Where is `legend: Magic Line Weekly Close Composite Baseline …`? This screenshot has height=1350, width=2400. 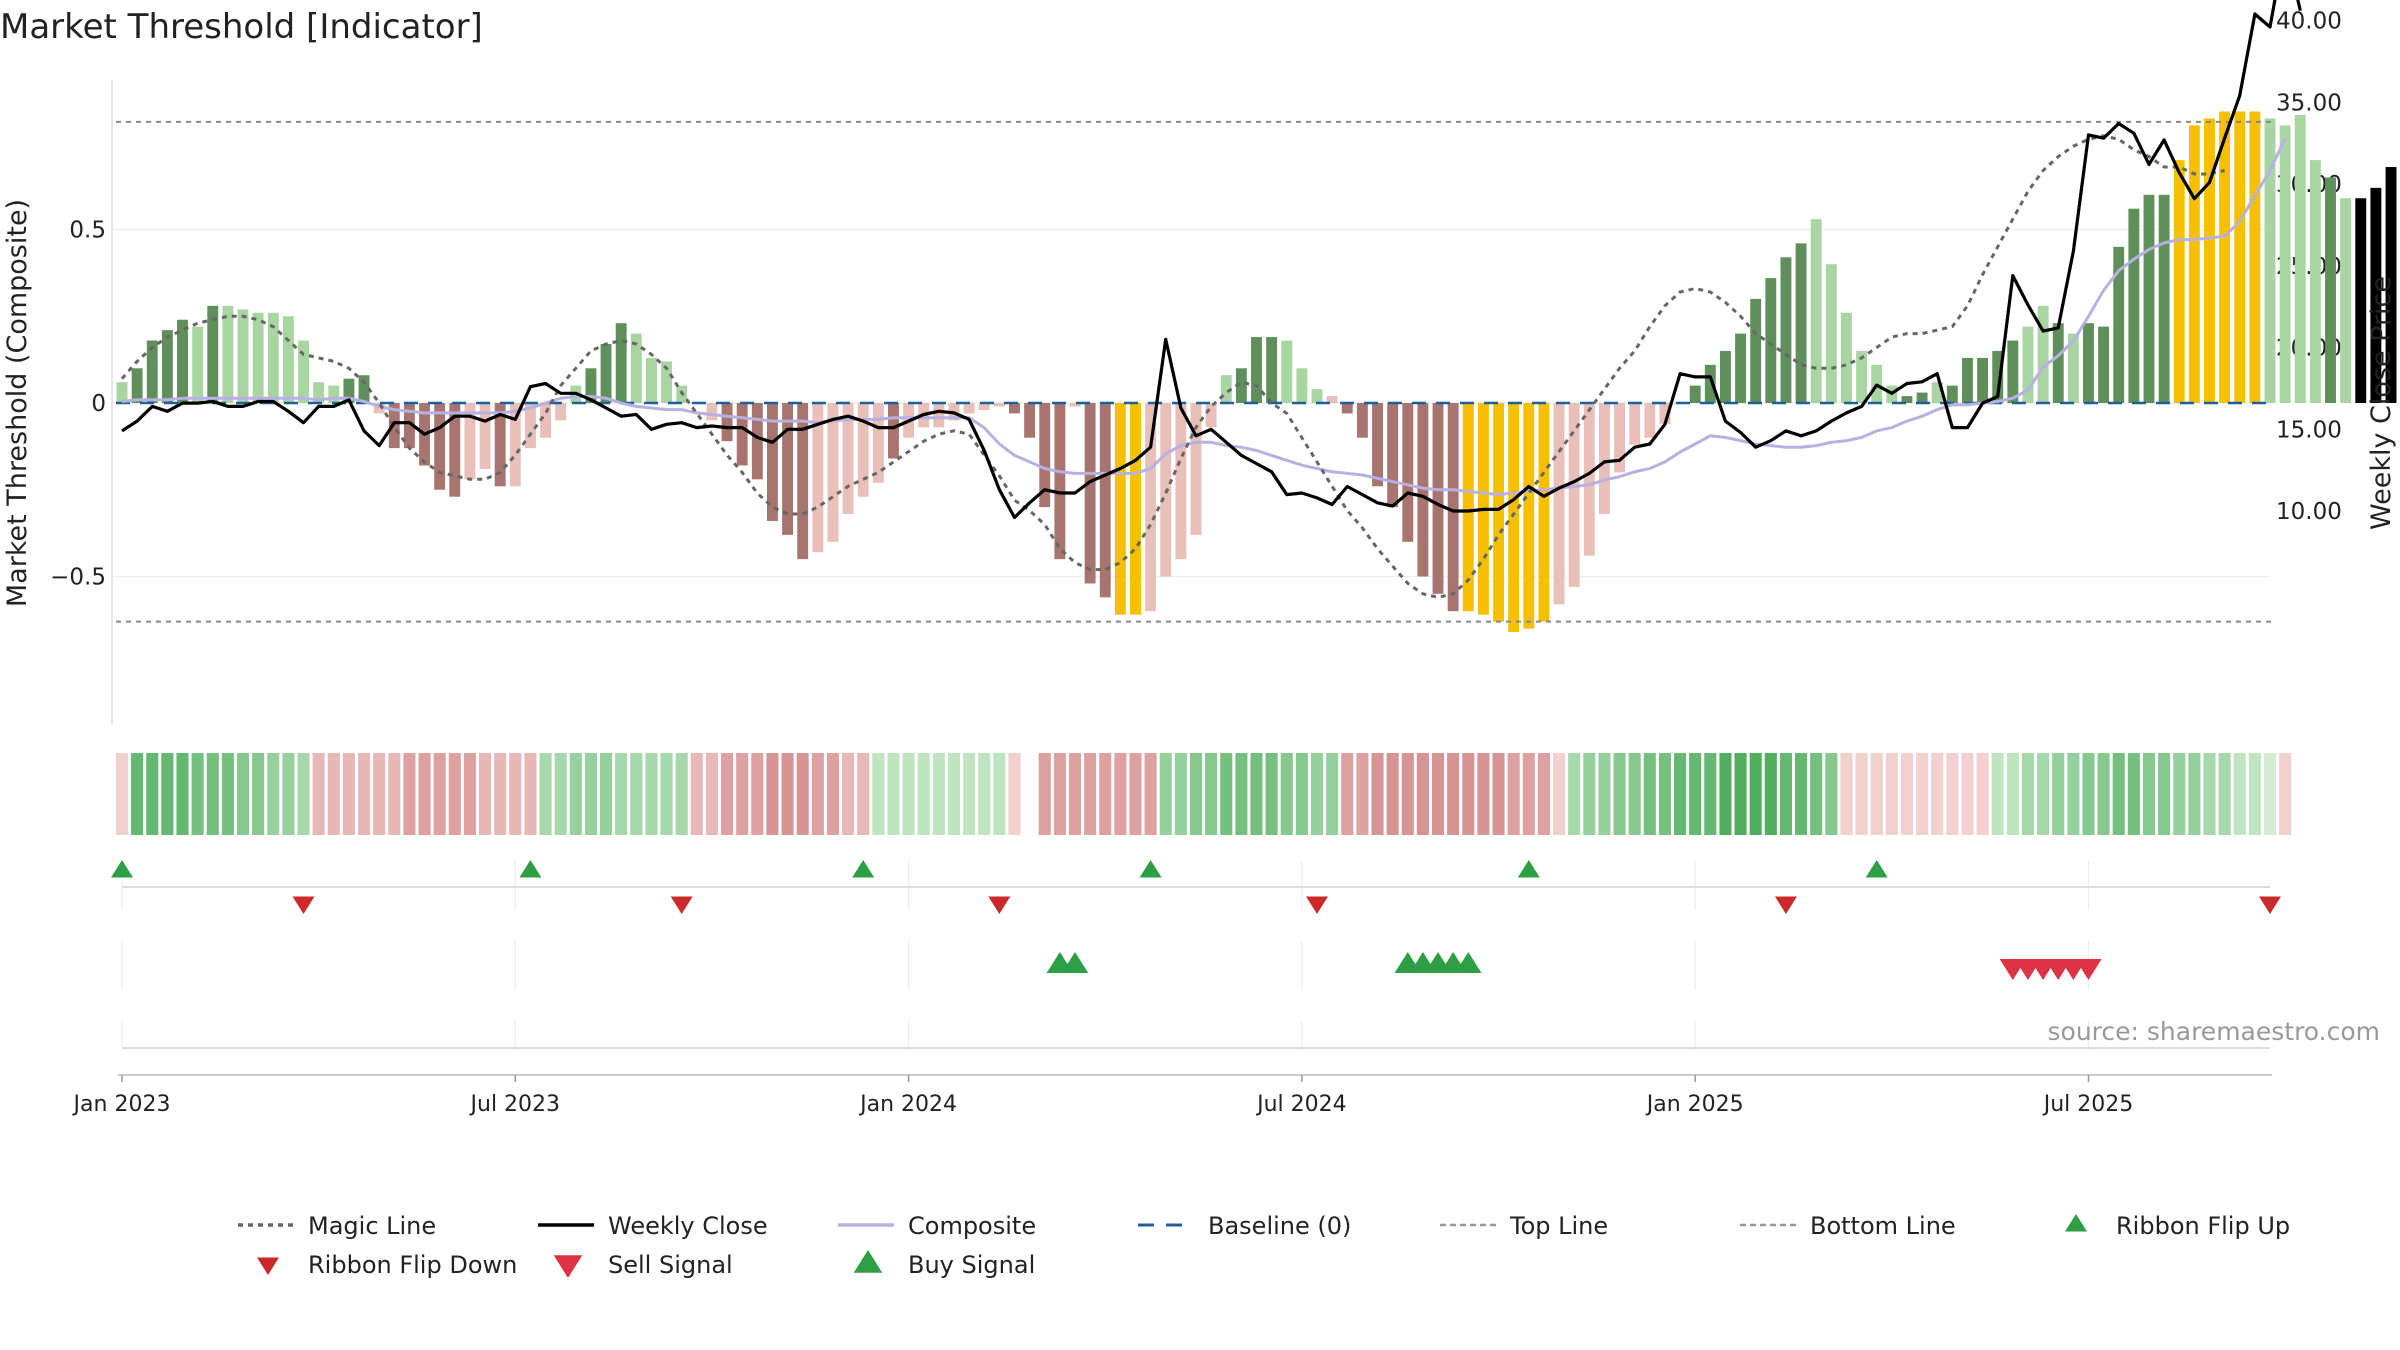 legend: Magic Line Weekly Close Composite Baseline … is located at coordinates (1264, 1245).